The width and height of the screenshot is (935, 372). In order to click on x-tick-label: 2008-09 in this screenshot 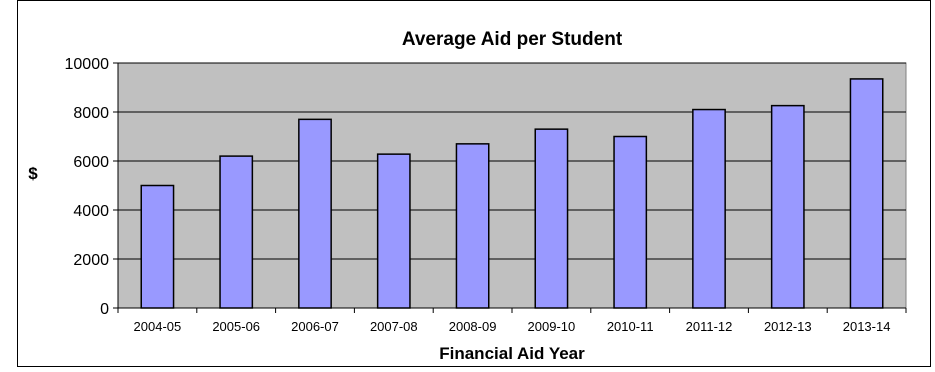, I will do `click(473, 326)`.